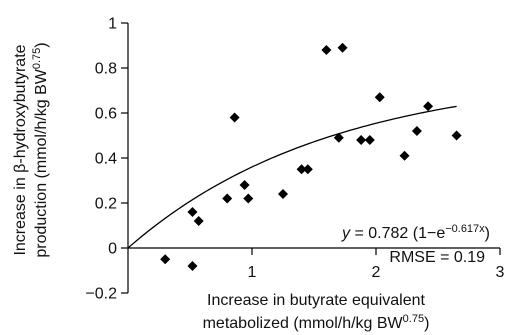 Image resolution: width=524 pixels, height=335 pixels. What do you see at coordinates (112, 24) in the screenshot?
I see `y-tick-label: 1` at bounding box center [112, 24].